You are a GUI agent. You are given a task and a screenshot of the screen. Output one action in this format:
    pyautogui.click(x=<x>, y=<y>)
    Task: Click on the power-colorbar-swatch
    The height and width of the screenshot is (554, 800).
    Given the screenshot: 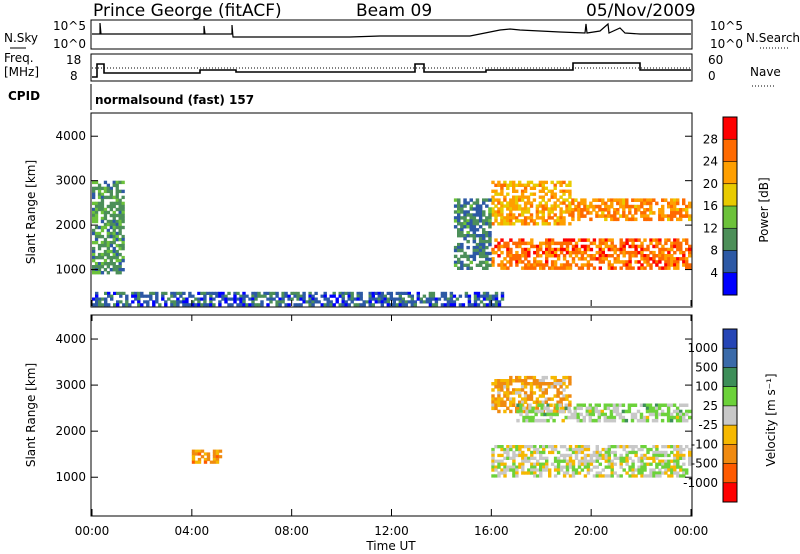 What is the action you would take?
    pyautogui.click(x=730, y=150)
    